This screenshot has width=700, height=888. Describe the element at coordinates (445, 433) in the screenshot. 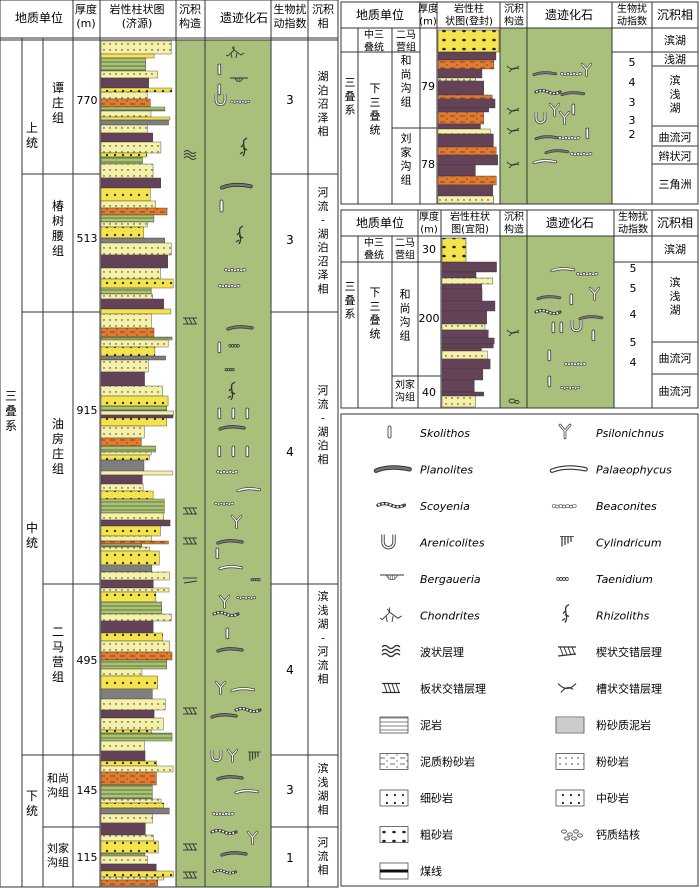

I see `legend-label: Skolithos` at that location.